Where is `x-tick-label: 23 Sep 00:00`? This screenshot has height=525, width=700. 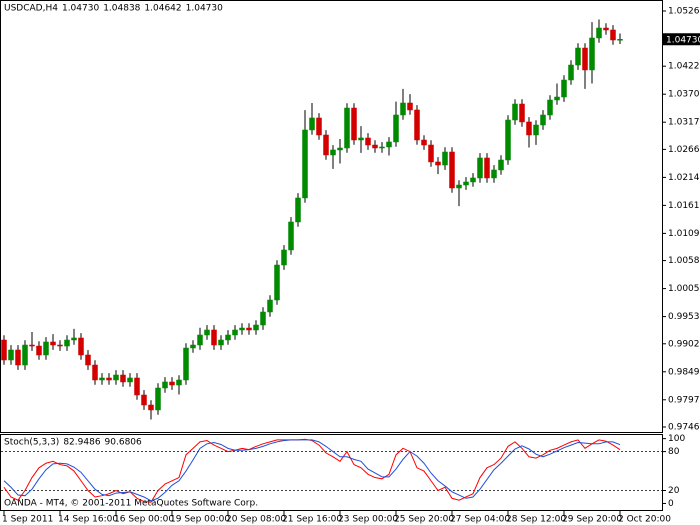 x-tick-label: 23 Sep 00:00 is located at coordinates (368, 520).